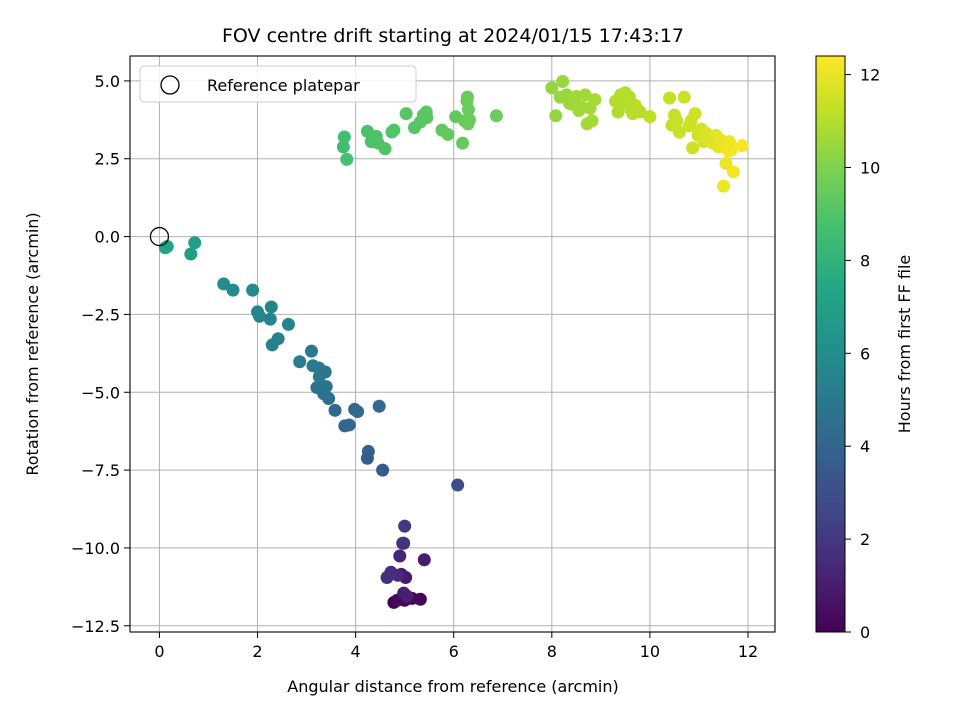 The height and width of the screenshot is (720, 960). Describe the element at coordinates (454, 651) in the screenshot. I see `x-tick-label: 6` at that location.